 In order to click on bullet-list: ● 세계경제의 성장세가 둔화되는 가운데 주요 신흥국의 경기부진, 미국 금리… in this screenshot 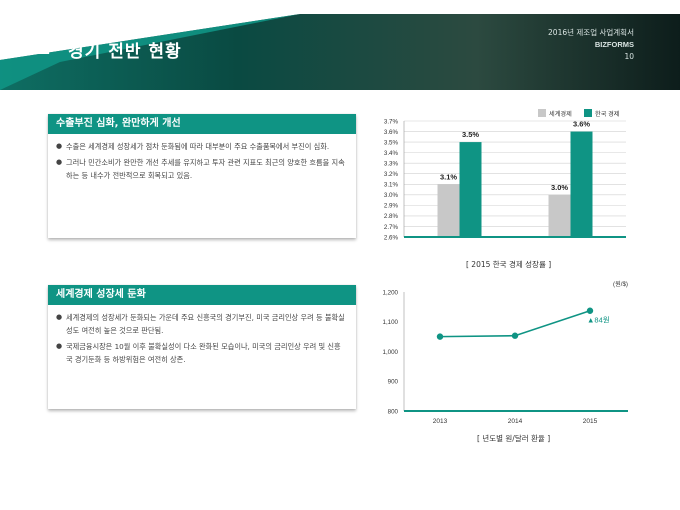, I will do `click(202, 335)`.